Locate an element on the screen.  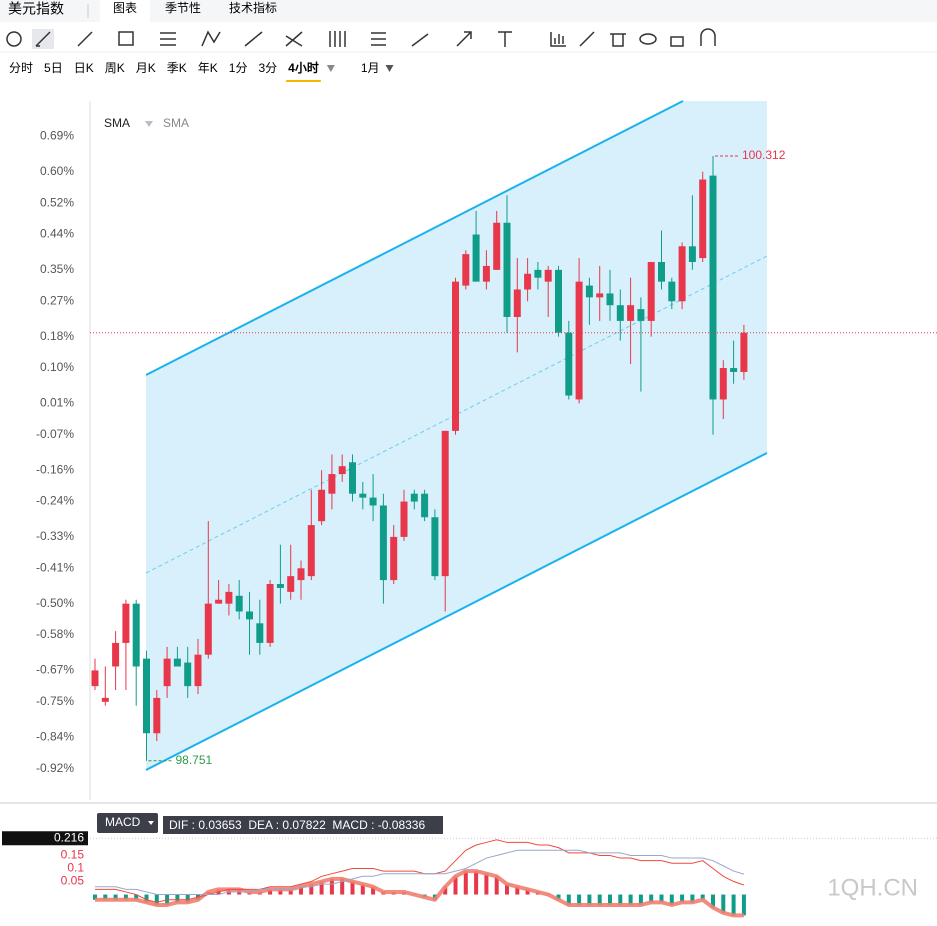
y-tick-label: -0.41% is located at coordinates (55, 567).